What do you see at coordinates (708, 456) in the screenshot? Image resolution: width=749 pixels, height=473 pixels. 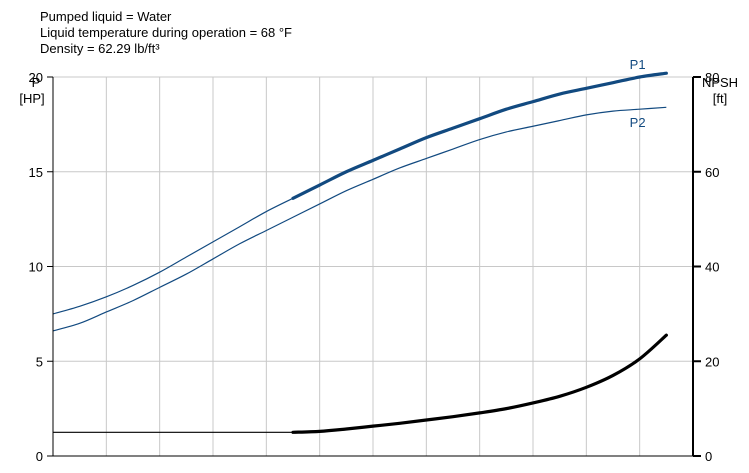 I see `y-right-tick-label: 0` at bounding box center [708, 456].